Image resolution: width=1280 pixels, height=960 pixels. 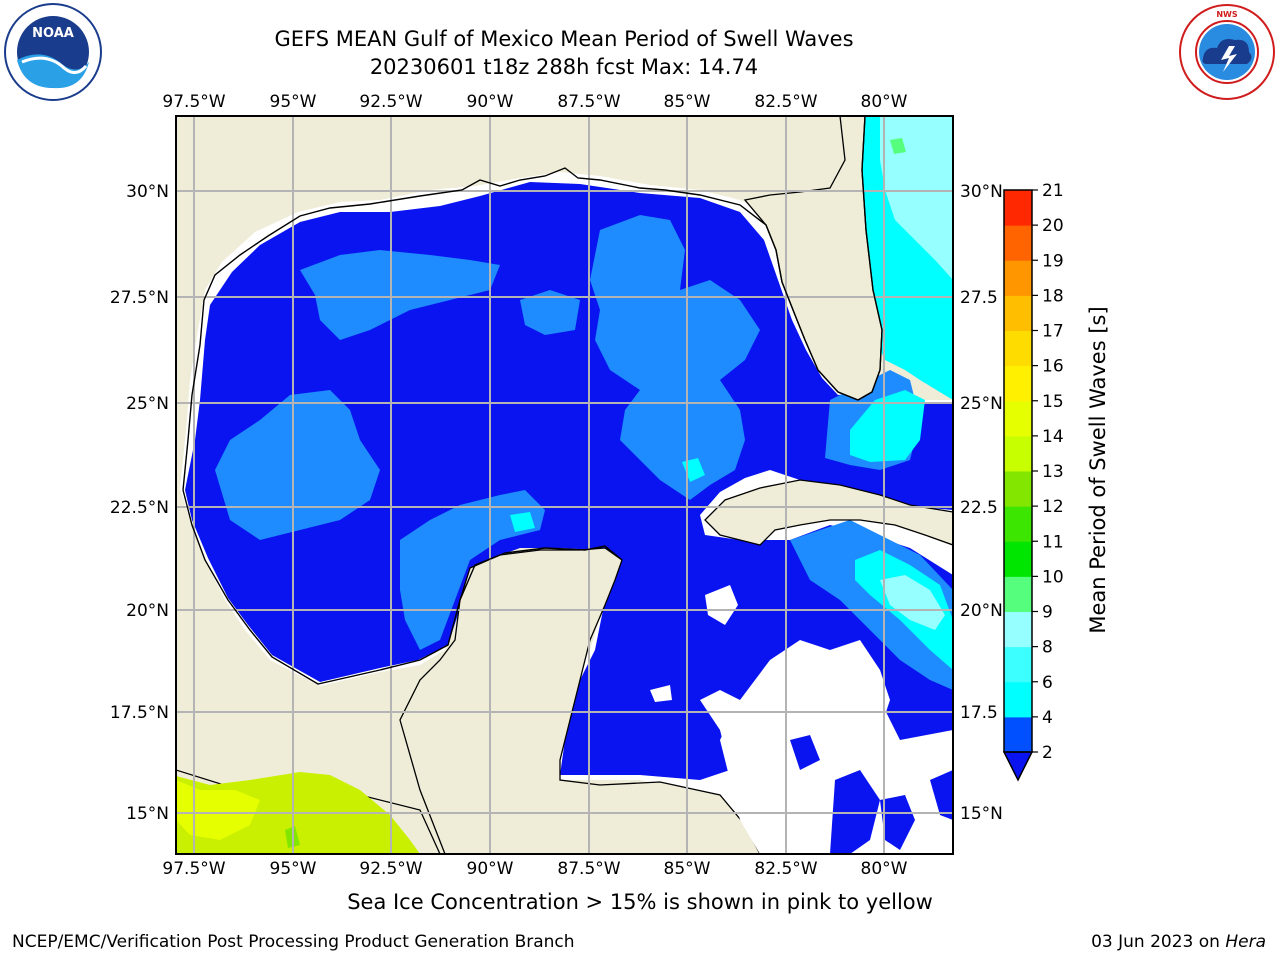 What do you see at coordinates (564, 67) in the screenshot?
I see `map-subtitle: 20230601 t18z 288h fcst Max: 14.74` at bounding box center [564, 67].